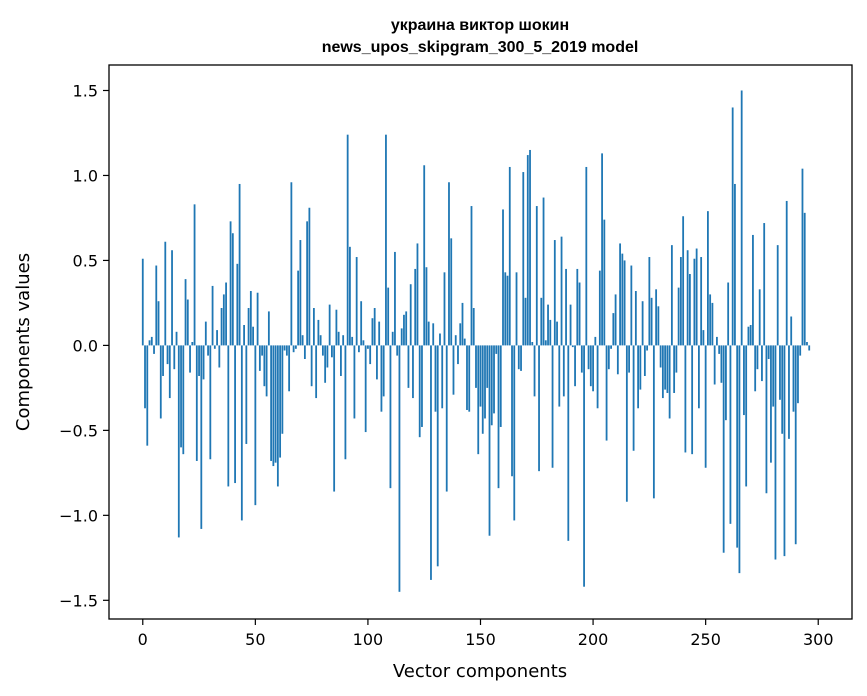 This screenshot has width=867, height=696. What do you see at coordinates (85, 175) in the screenshot?
I see `y-tick-label: 1.0` at bounding box center [85, 175].